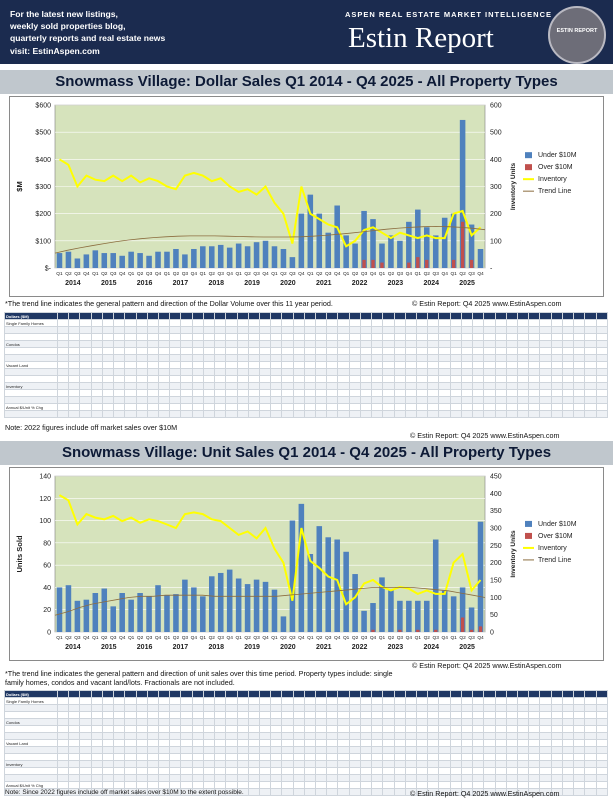 The image size is (613, 800). I want to click on year-label: 2023, so click(396, 647).